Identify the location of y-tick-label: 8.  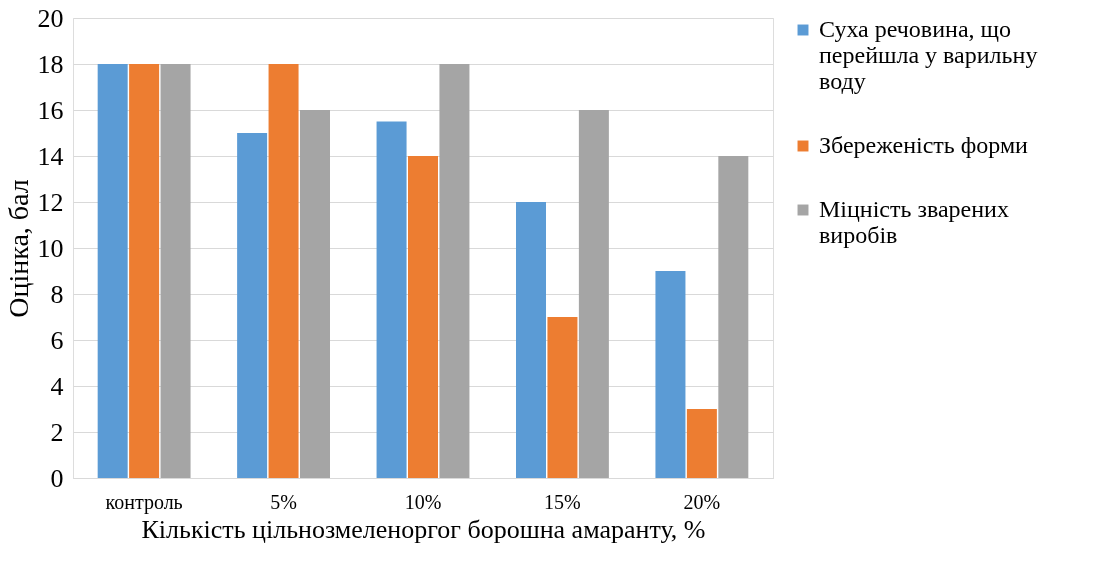
(57, 294).